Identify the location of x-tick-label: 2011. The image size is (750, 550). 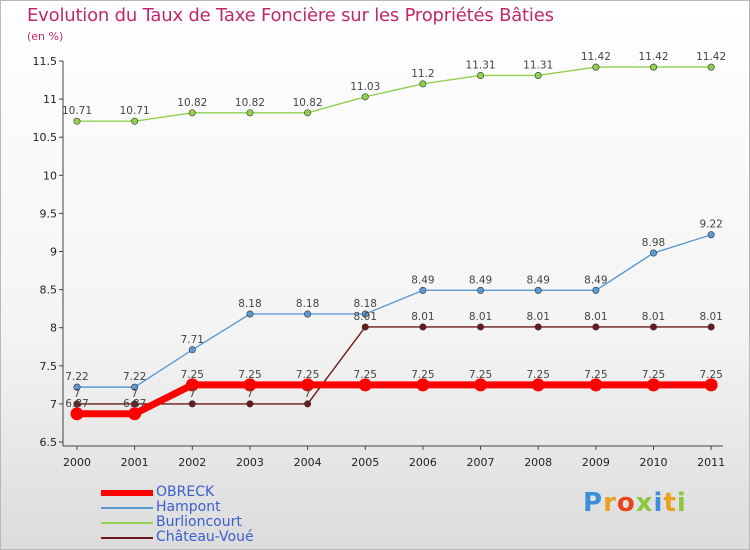
(711, 462).